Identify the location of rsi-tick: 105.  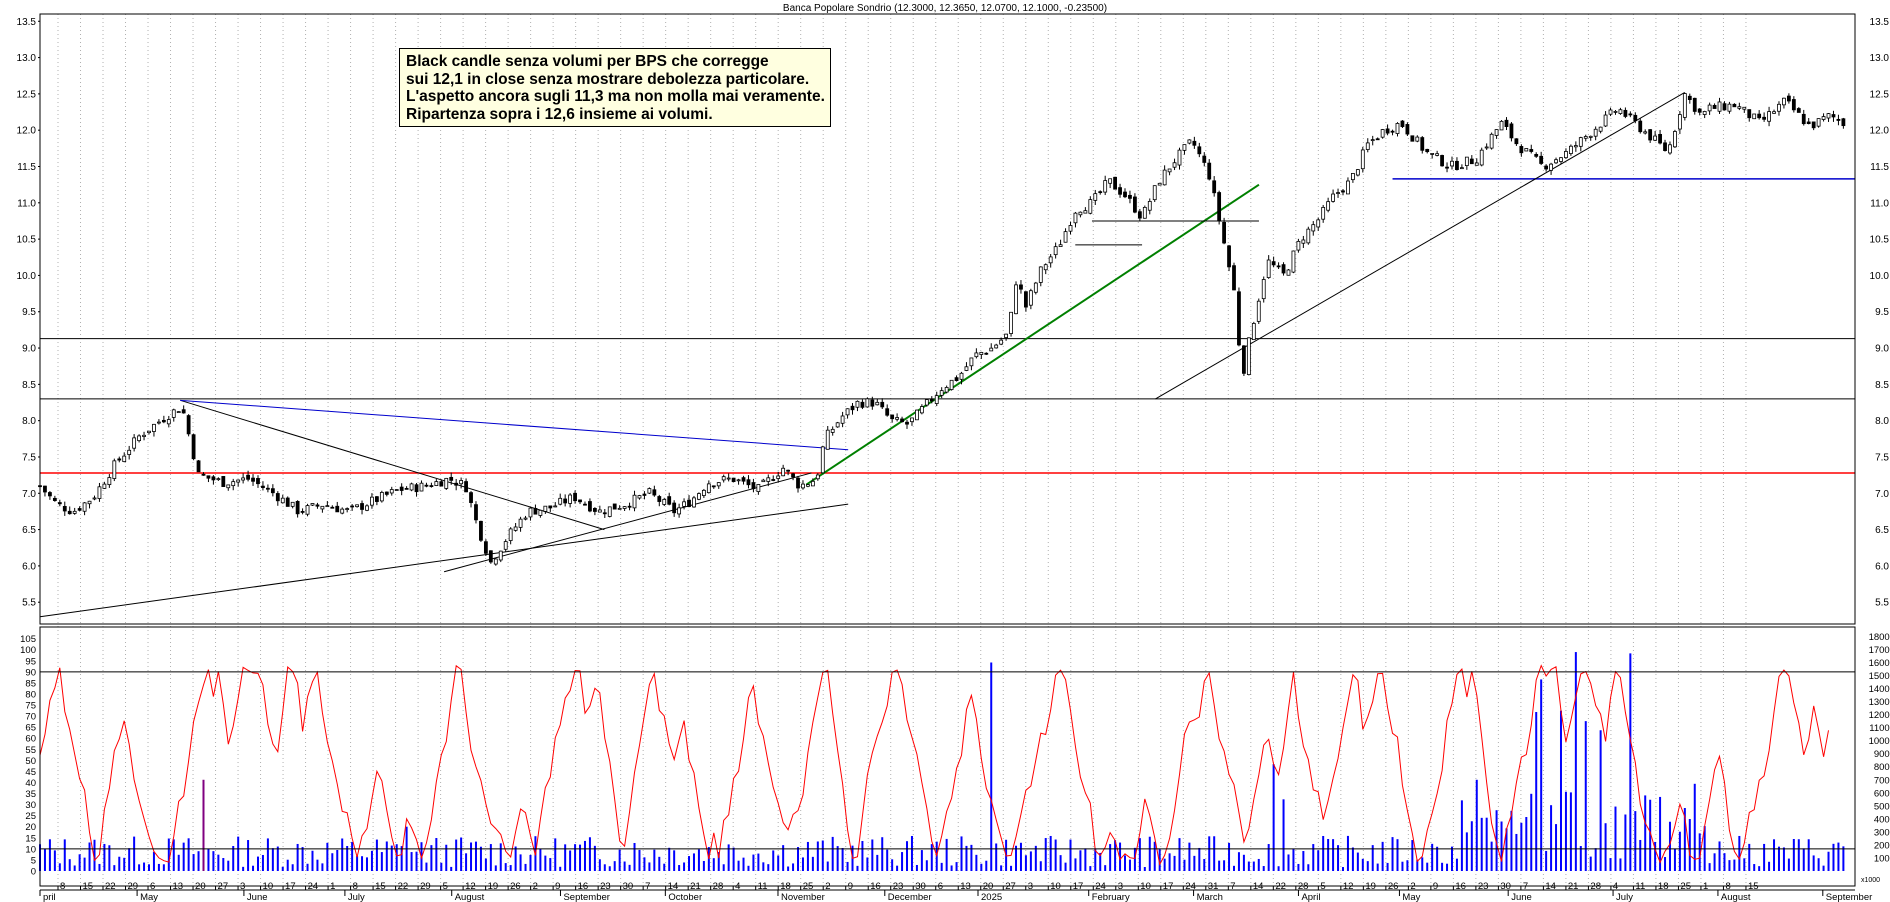
(28, 639).